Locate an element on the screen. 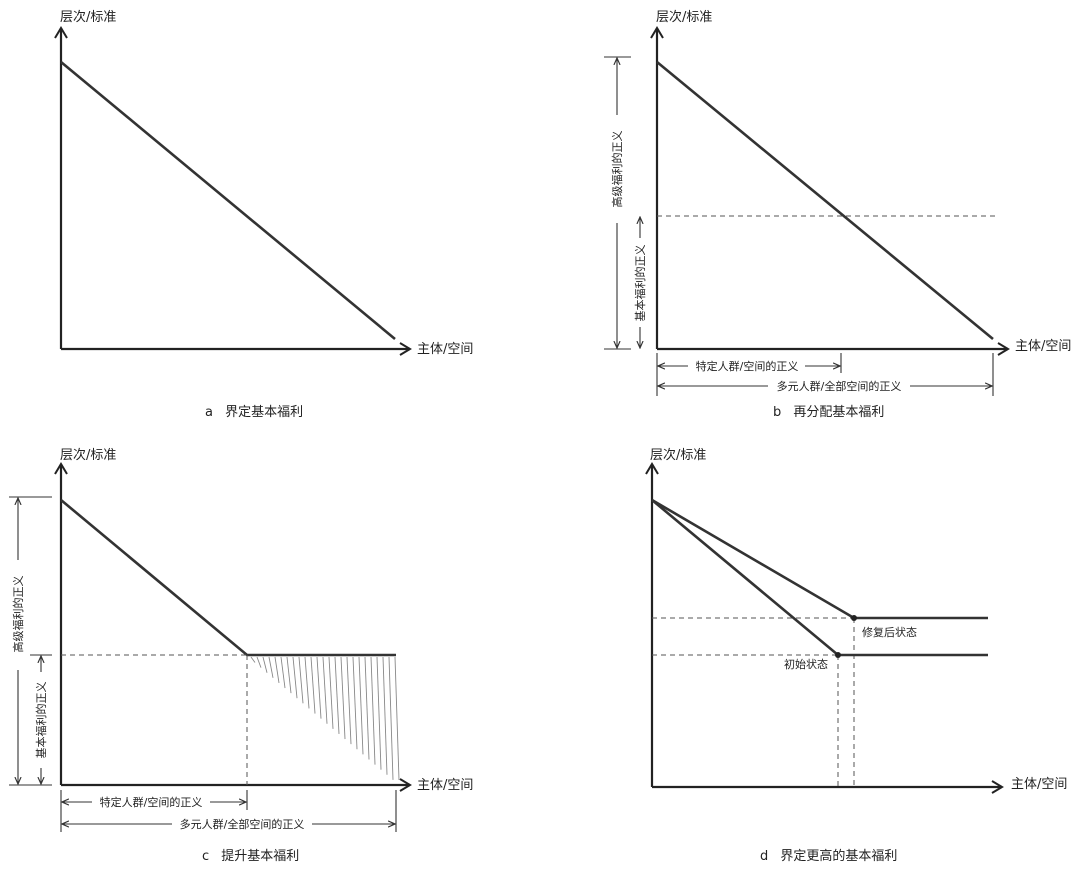  caption: c 提升基本福利 is located at coordinates (250, 856).